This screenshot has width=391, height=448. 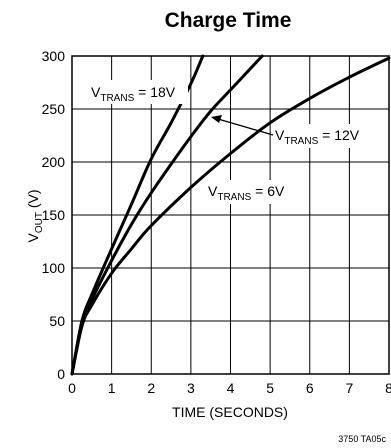 What do you see at coordinates (151, 388) in the screenshot?
I see `x-tick-label: 2` at bounding box center [151, 388].